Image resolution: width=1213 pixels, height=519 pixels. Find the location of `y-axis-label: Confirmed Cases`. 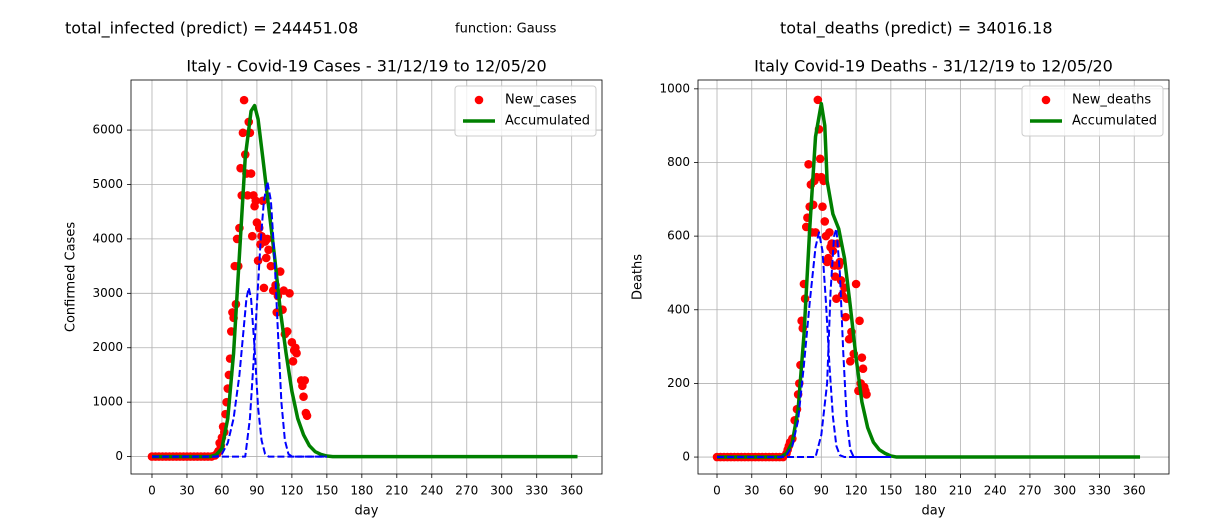

y-axis-label: Confirmed Cases is located at coordinates (71, 277).